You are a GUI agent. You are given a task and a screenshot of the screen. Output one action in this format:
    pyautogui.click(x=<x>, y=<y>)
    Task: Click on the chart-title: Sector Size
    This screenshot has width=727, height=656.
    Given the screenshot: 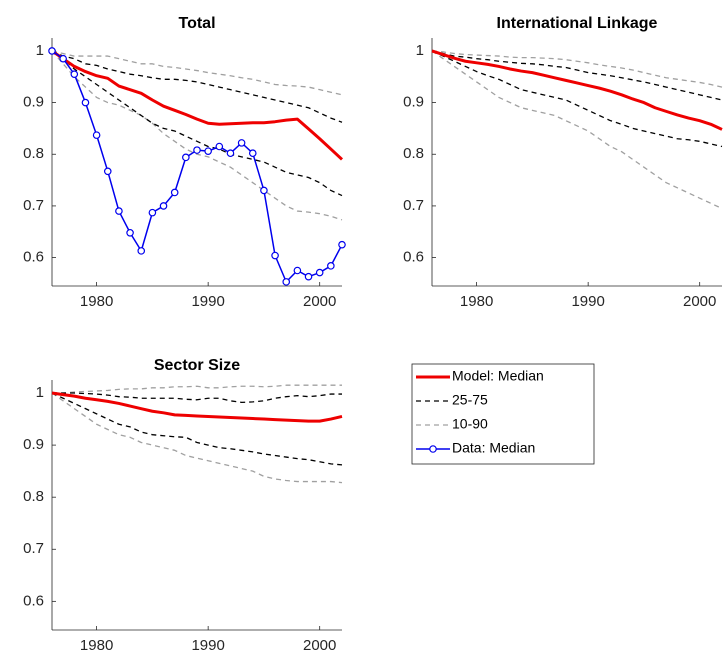 What is the action you would take?
    pyautogui.click(x=197, y=365)
    